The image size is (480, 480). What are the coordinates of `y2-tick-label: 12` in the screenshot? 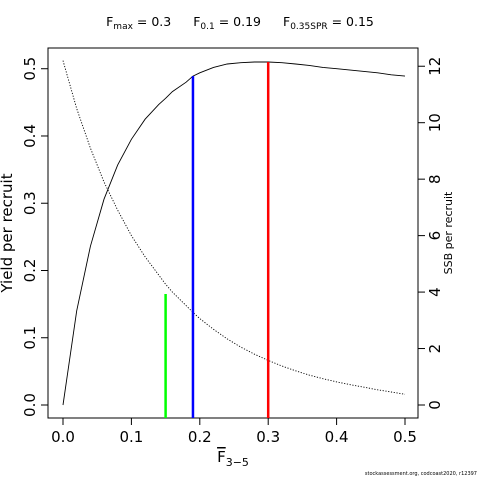 It's located at (435, 66).